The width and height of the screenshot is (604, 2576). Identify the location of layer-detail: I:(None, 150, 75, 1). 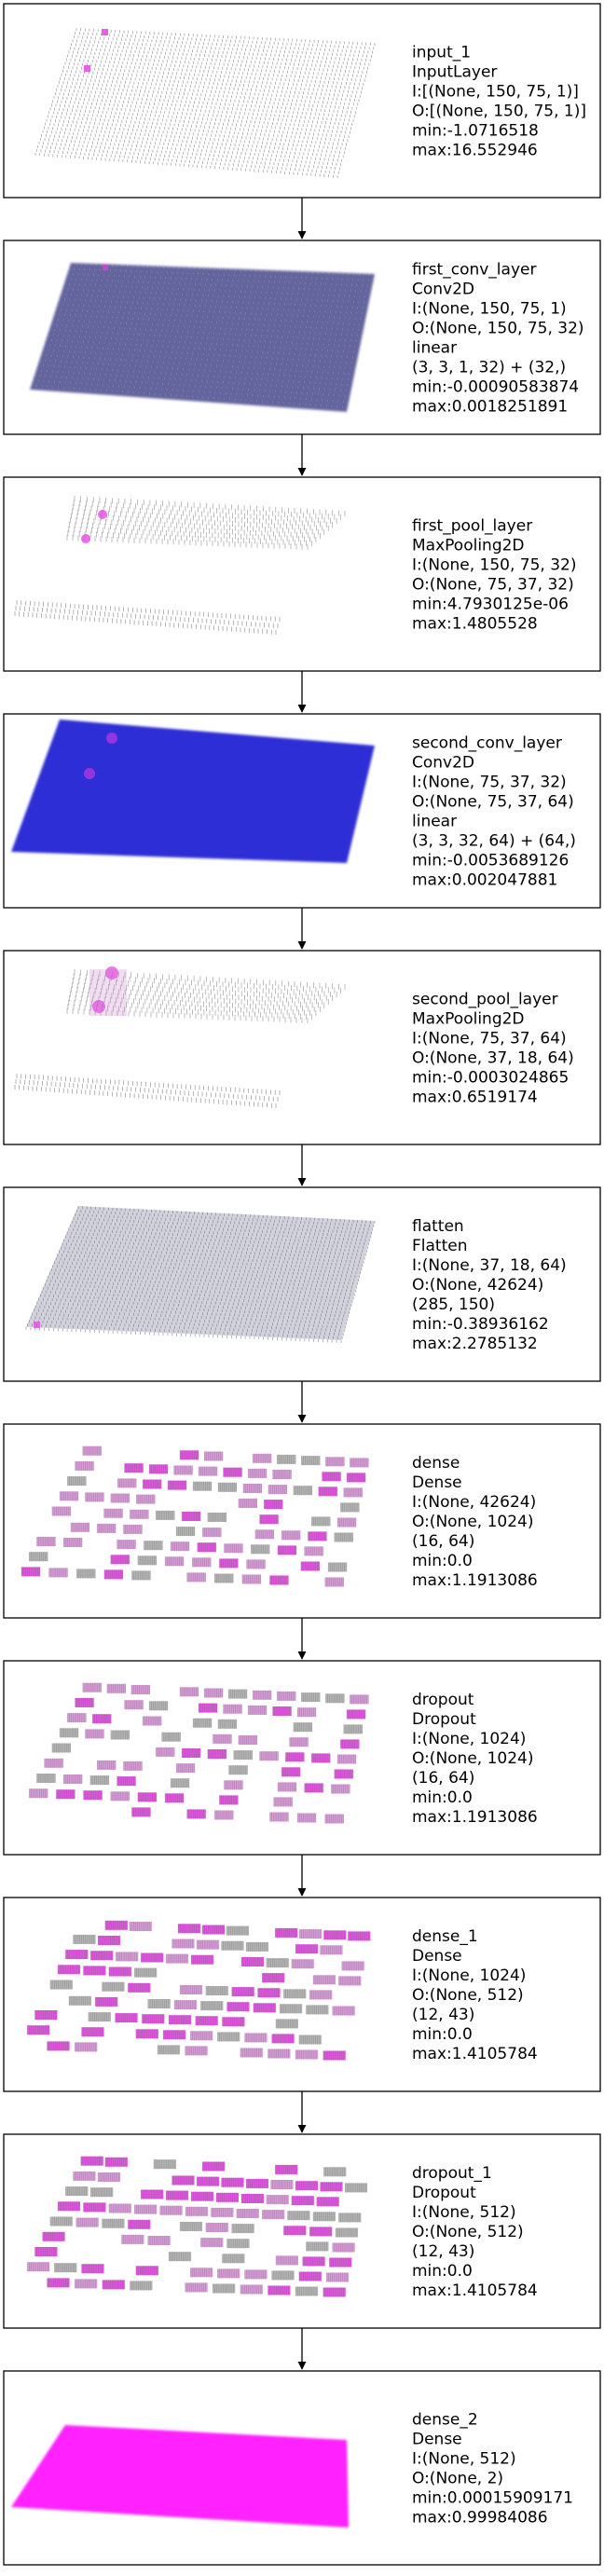
(489, 309).